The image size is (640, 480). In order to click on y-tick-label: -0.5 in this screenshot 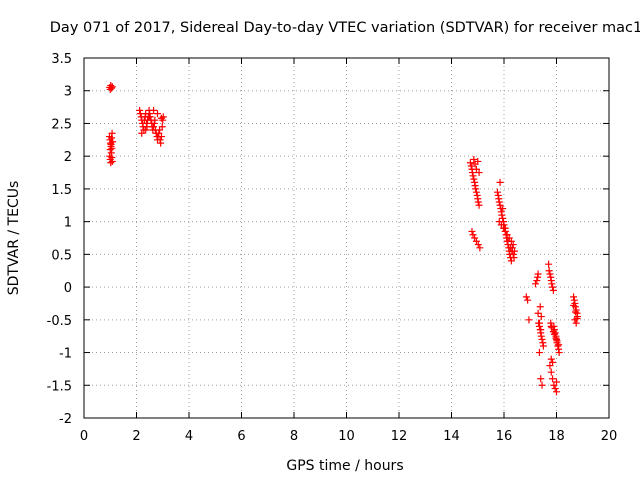, I will do `click(59, 321)`.